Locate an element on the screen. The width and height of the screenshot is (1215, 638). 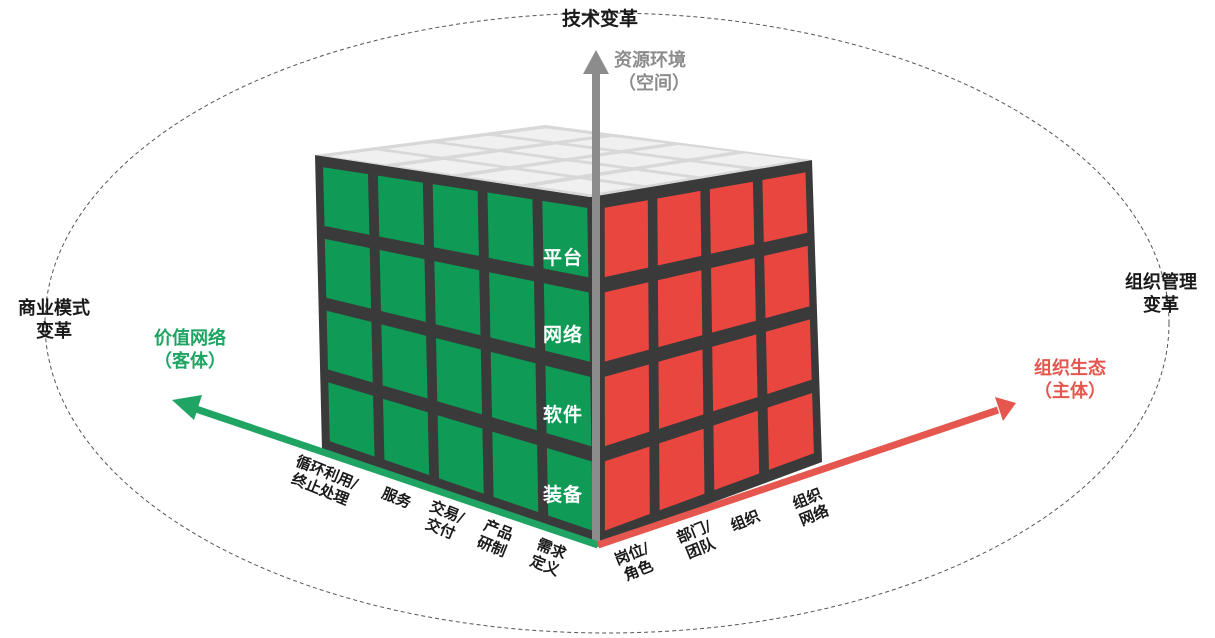
cube-green-face is located at coordinates (458, 349).